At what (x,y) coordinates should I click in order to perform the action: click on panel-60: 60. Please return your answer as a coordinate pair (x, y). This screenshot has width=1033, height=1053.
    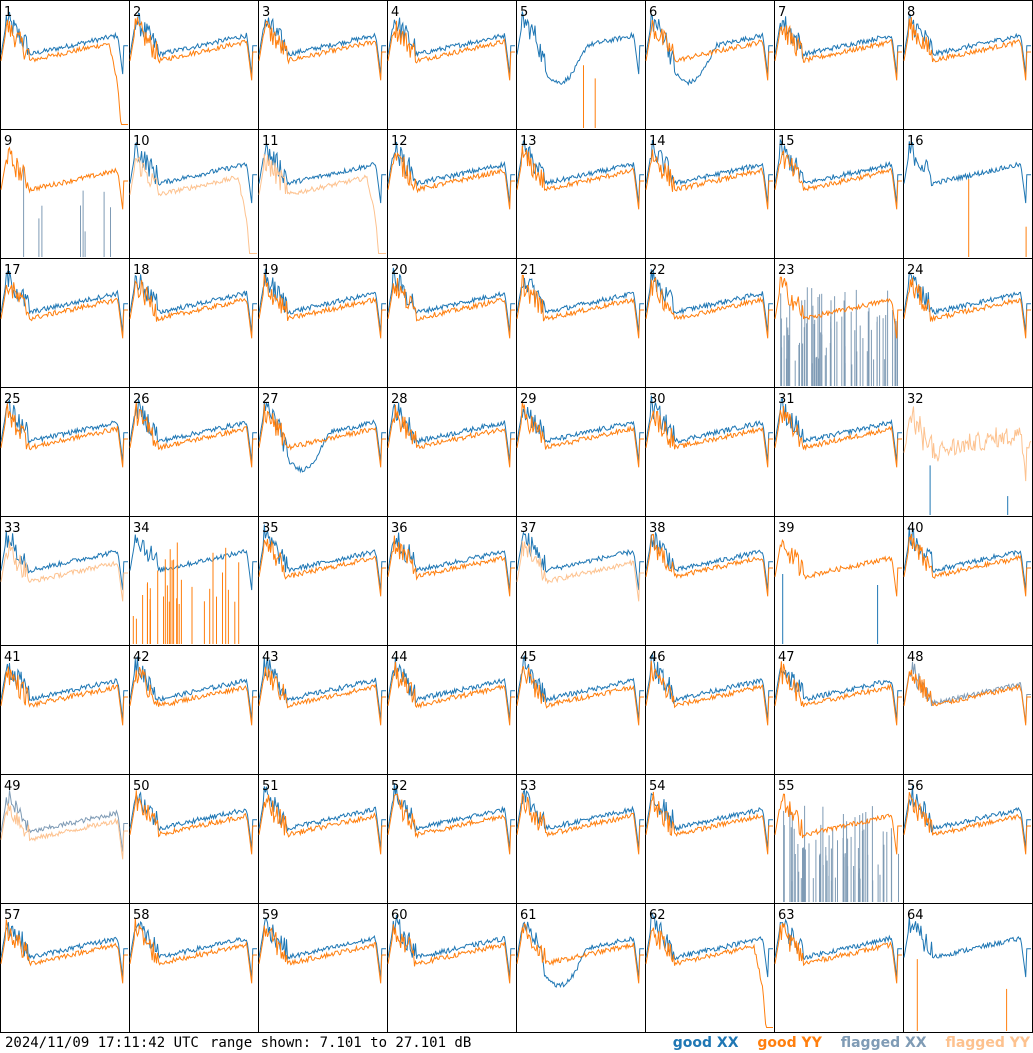
    Looking at the image, I should click on (452, 968).